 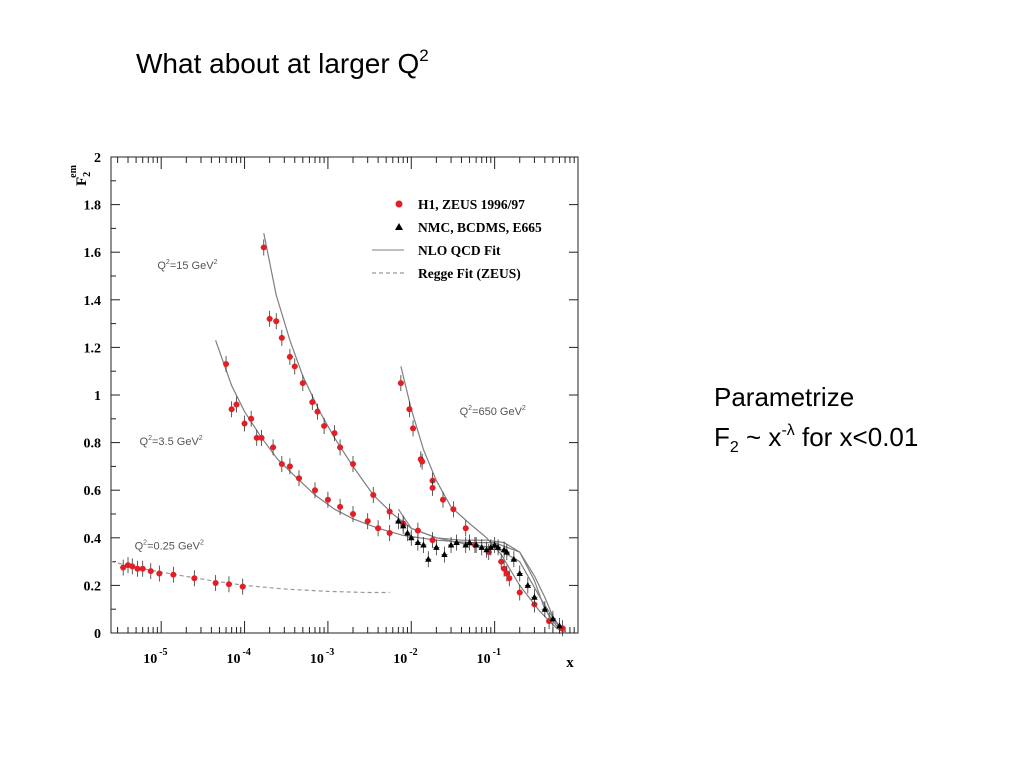 What do you see at coordinates (784, 397) in the screenshot?
I see `note-line-1: Parametrize` at bounding box center [784, 397].